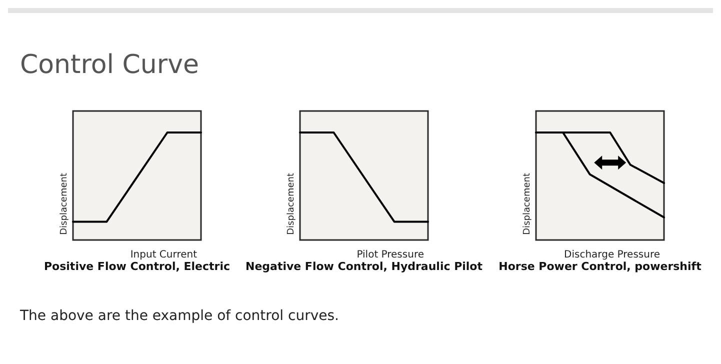 The width and height of the screenshot is (721, 364). Describe the element at coordinates (179, 316) in the screenshot. I see `text: The above are the example of control curves.` at that location.